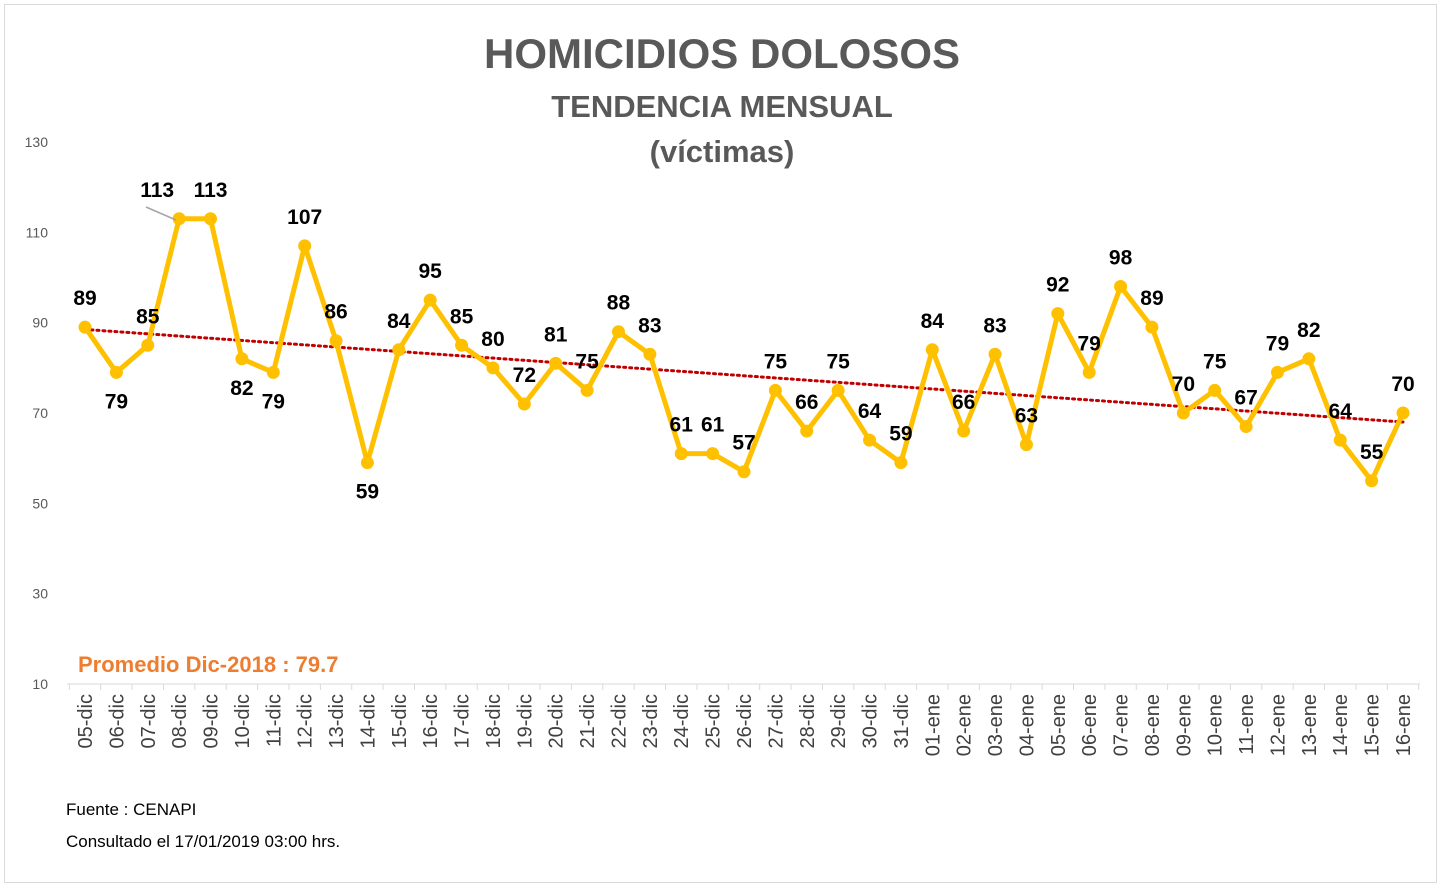 This screenshot has width=1443, height=889. I want to click on data-label-22-dic: 88, so click(619, 303).